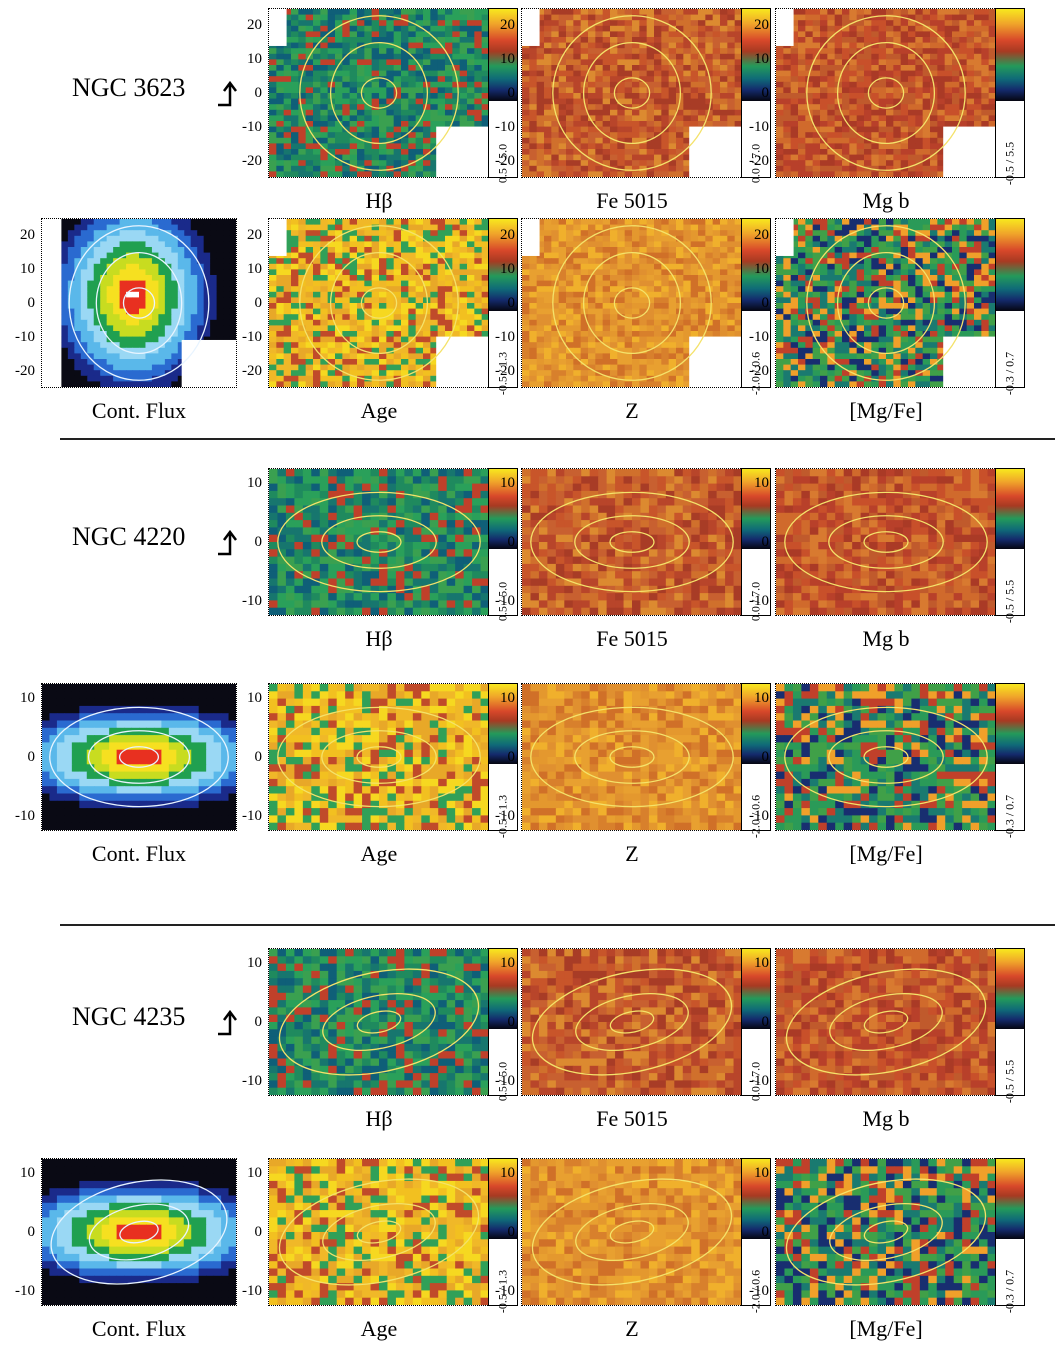 This screenshot has width=1055, height=1363. What do you see at coordinates (129, 536) in the screenshot?
I see `galaxy-name: NGC 4220` at bounding box center [129, 536].